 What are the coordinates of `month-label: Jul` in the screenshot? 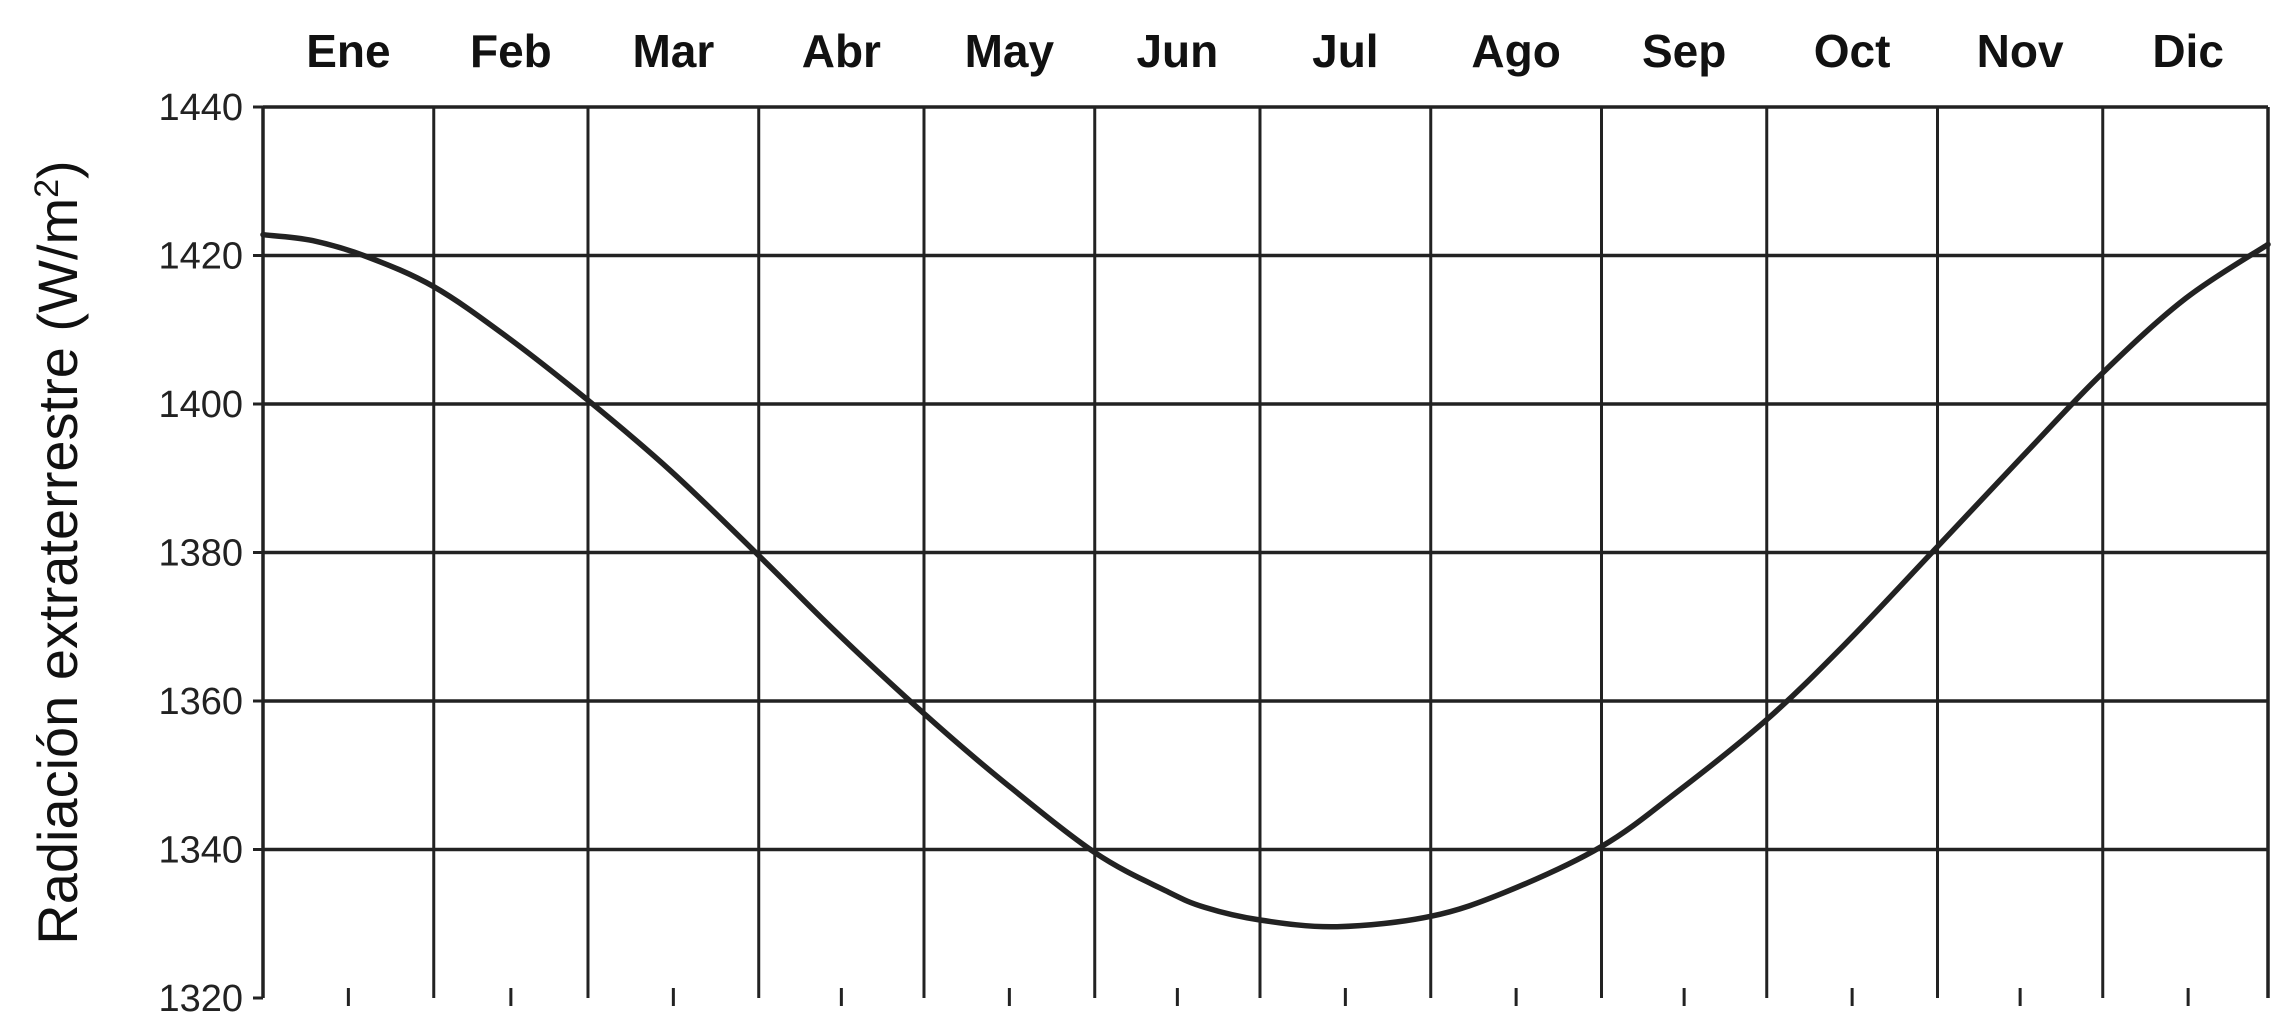 It's located at (1345, 51).